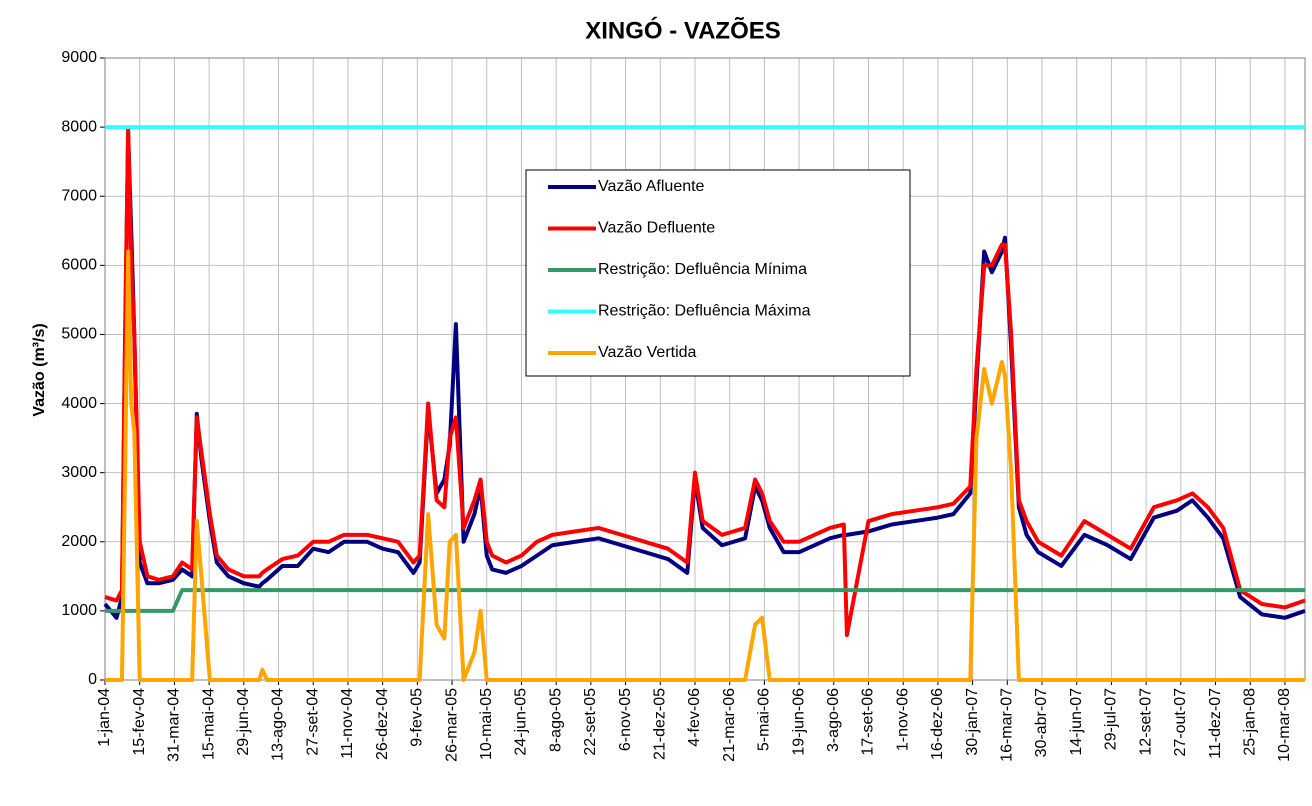 This screenshot has width=1312, height=806. I want to click on x-tick-label: 6-nov-05, so click(625, 719).